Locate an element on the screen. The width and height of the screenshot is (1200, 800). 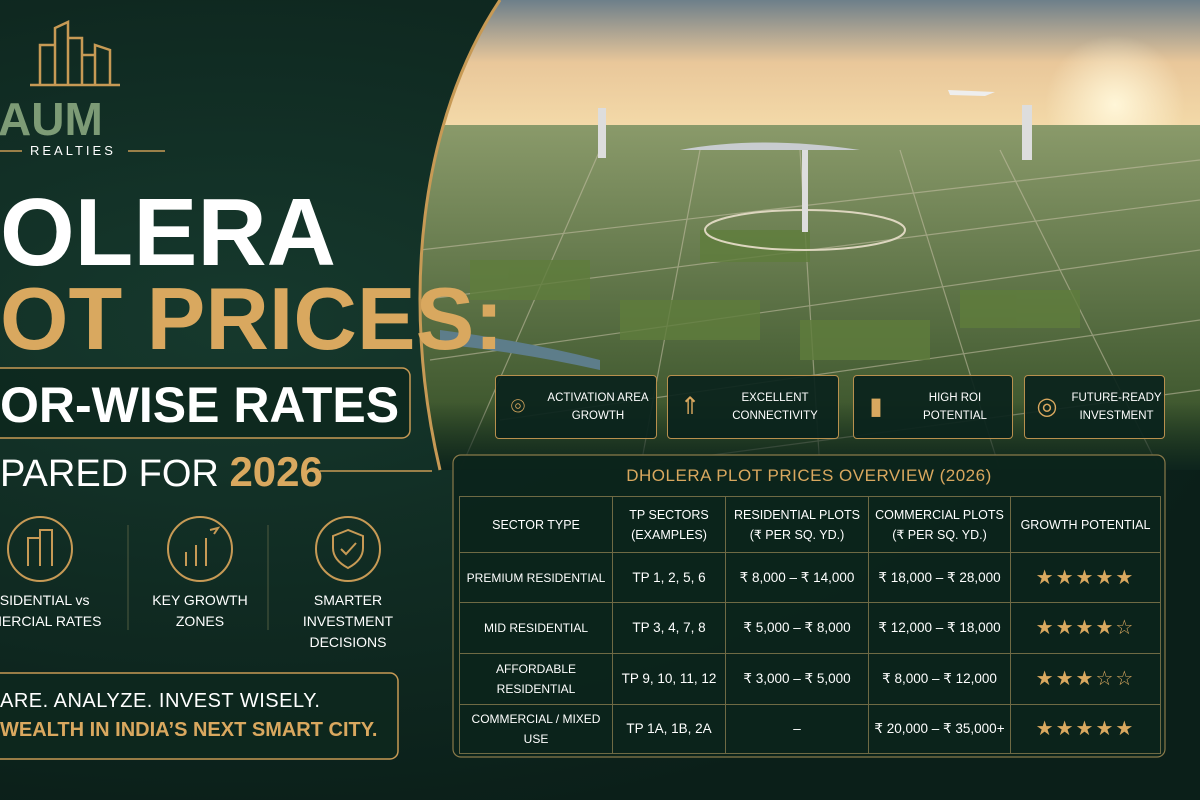
headline-3: OR-WISE RATES is located at coordinates (200, 405).